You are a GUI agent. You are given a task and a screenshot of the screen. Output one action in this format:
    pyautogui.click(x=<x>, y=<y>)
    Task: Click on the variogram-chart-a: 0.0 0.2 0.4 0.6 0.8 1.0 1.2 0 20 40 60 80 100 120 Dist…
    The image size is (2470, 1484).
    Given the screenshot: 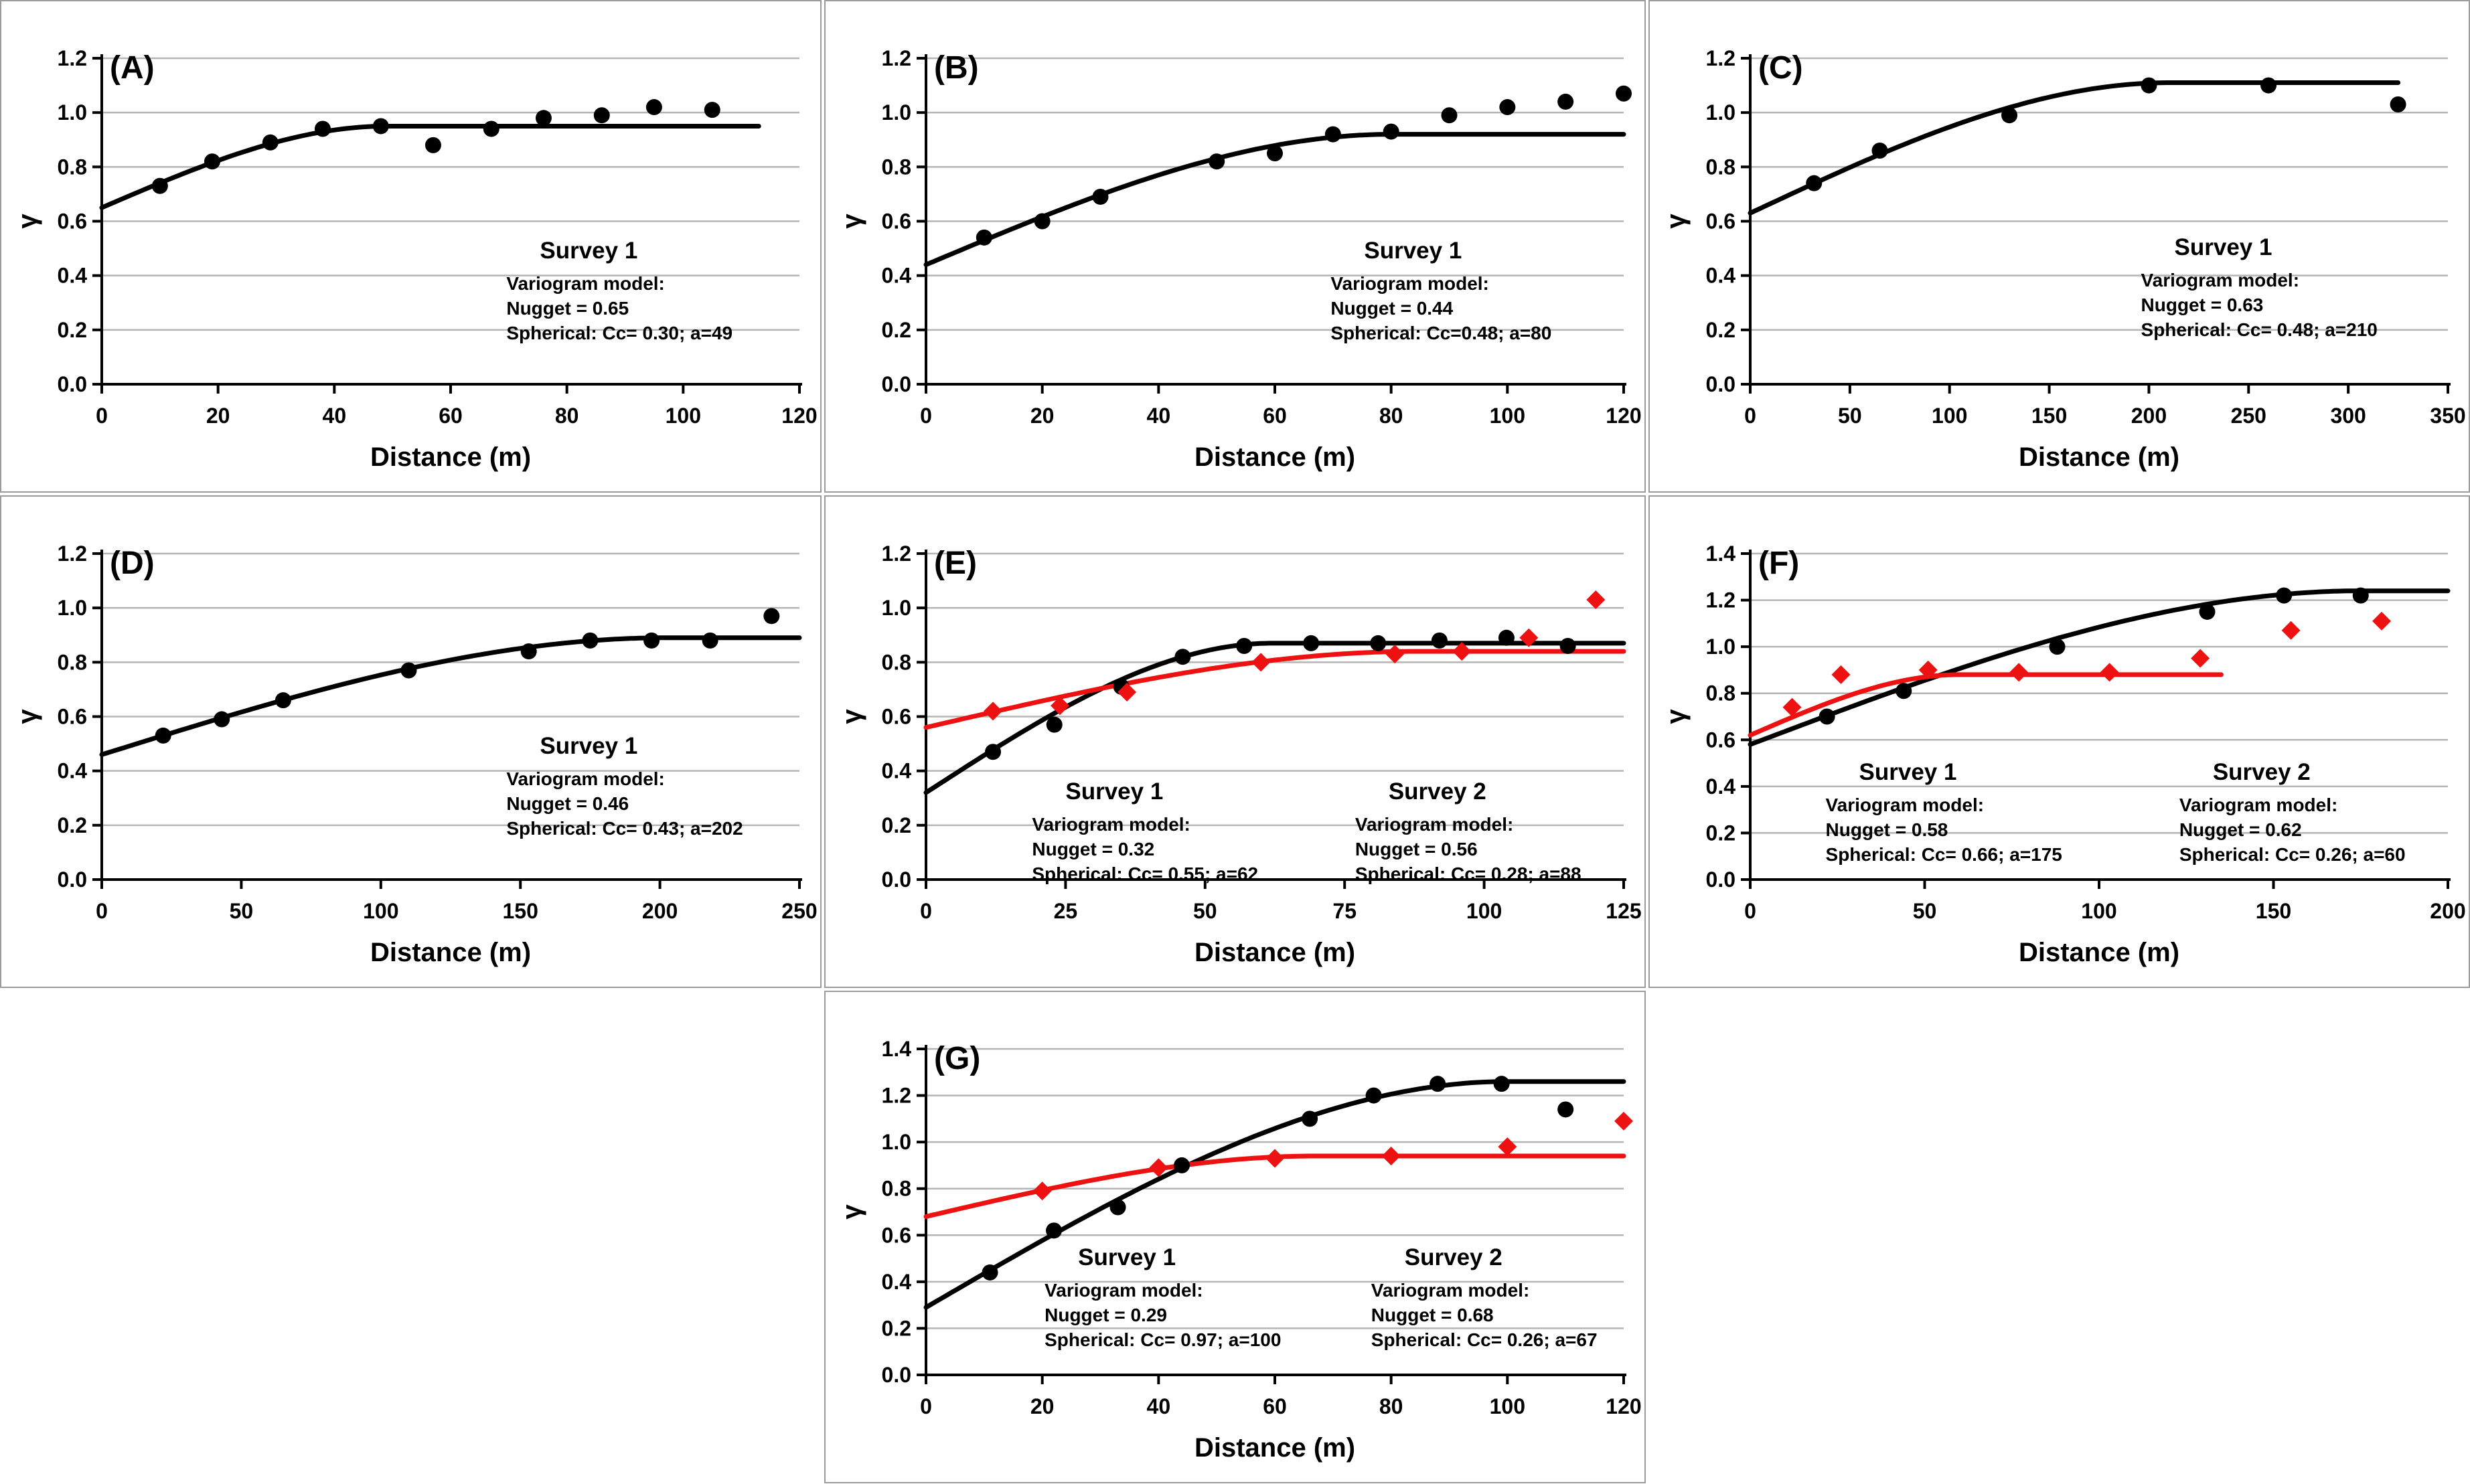 What is the action you would take?
    pyautogui.click(x=415, y=259)
    